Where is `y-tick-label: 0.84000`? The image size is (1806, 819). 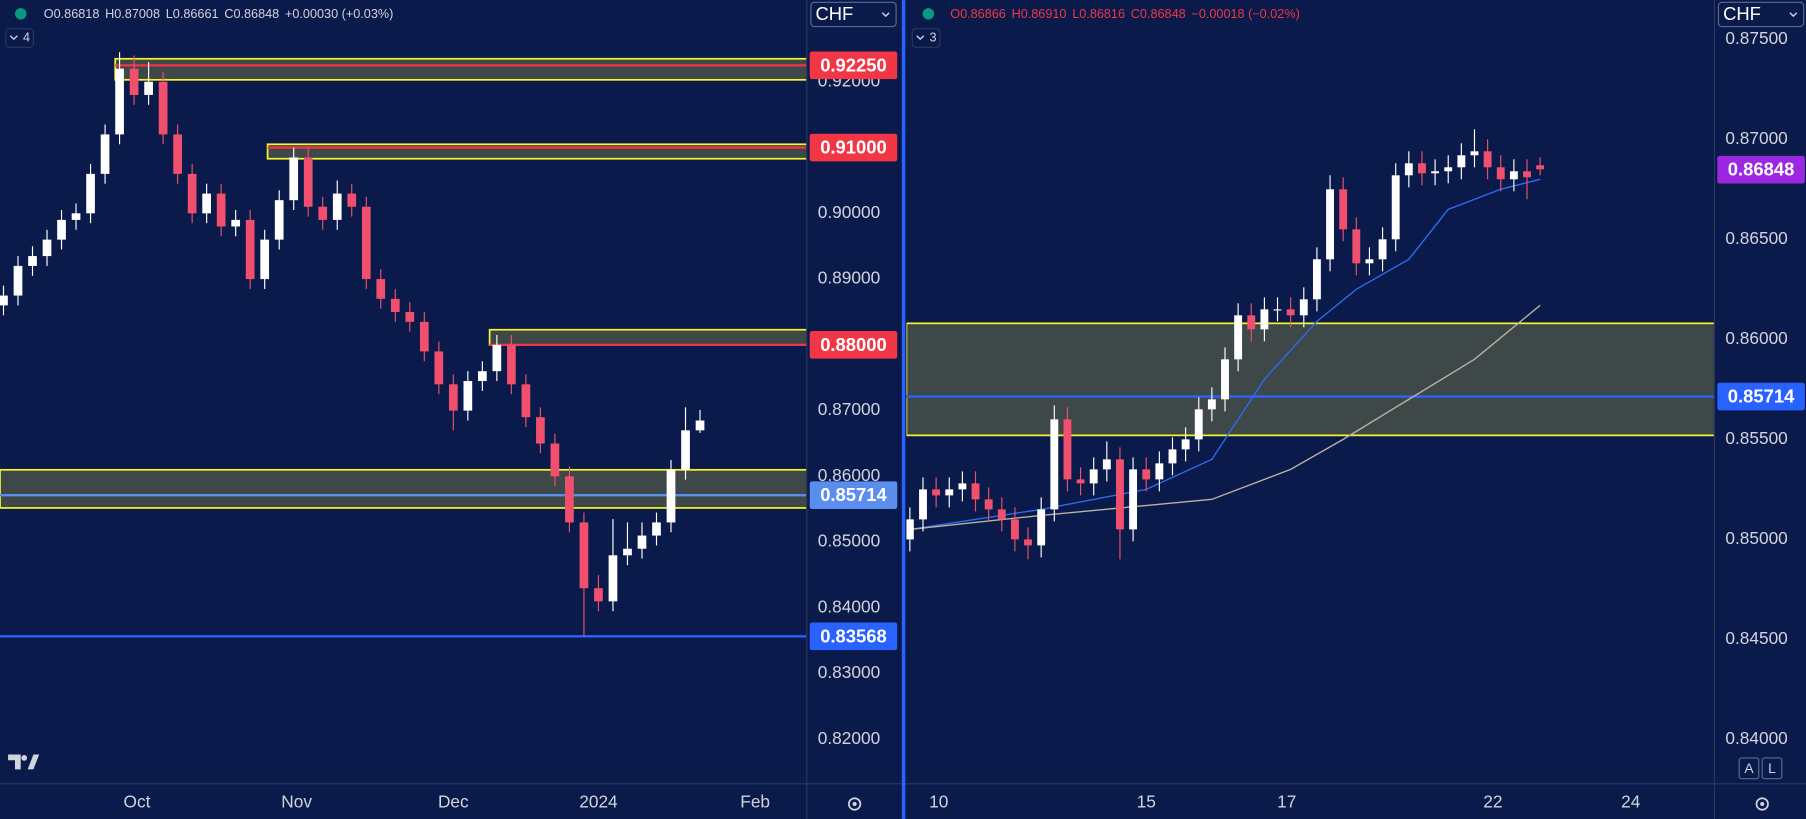 y-tick-label: 0.84000 is located at coordinates (1756, 738).